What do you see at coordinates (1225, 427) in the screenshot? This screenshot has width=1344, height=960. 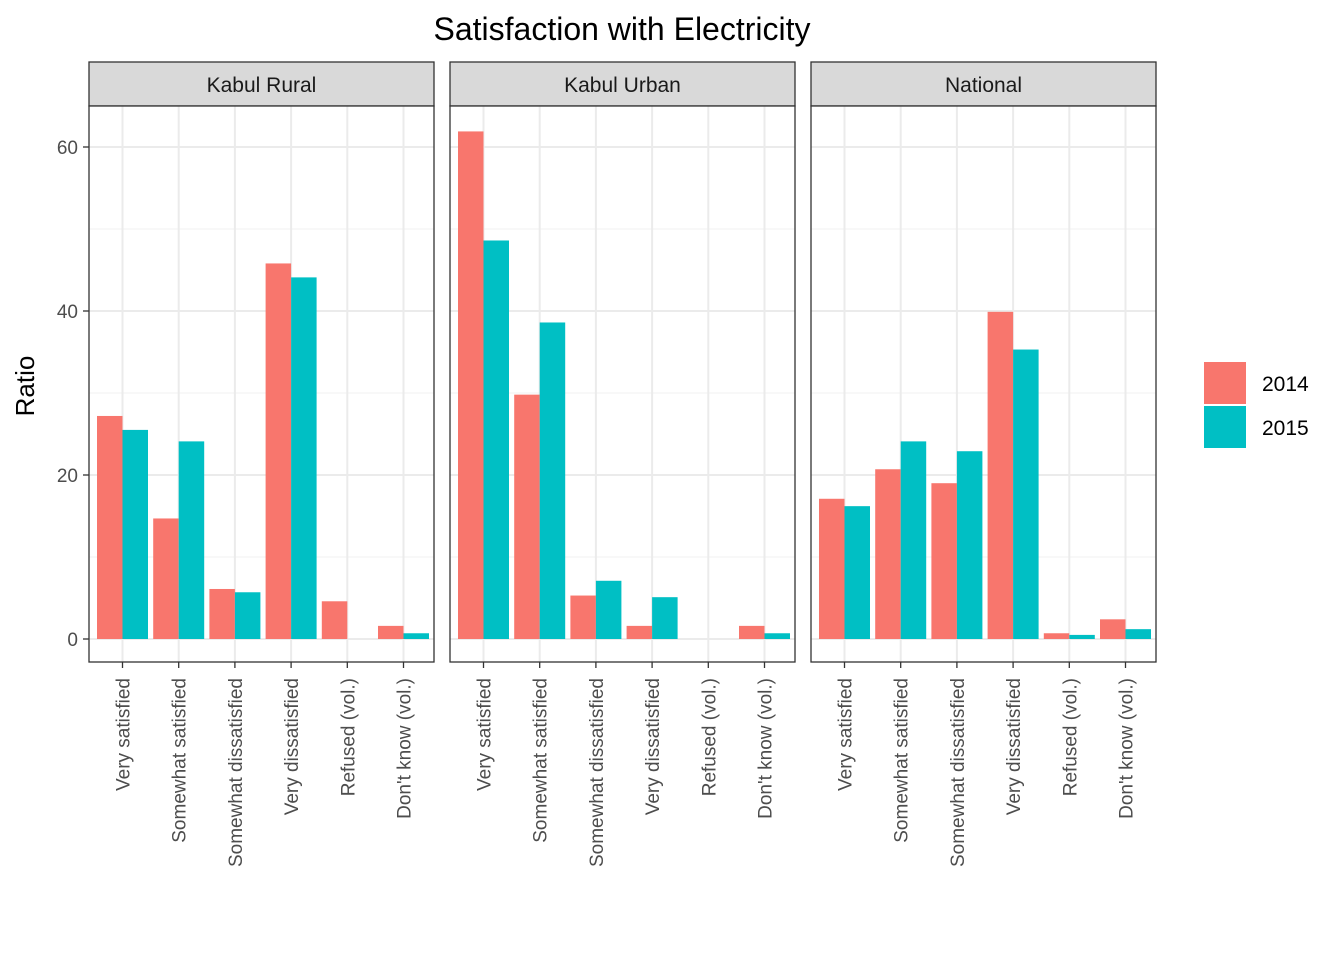 I see `legend-key-2015` at bounding box center [1225, 427].